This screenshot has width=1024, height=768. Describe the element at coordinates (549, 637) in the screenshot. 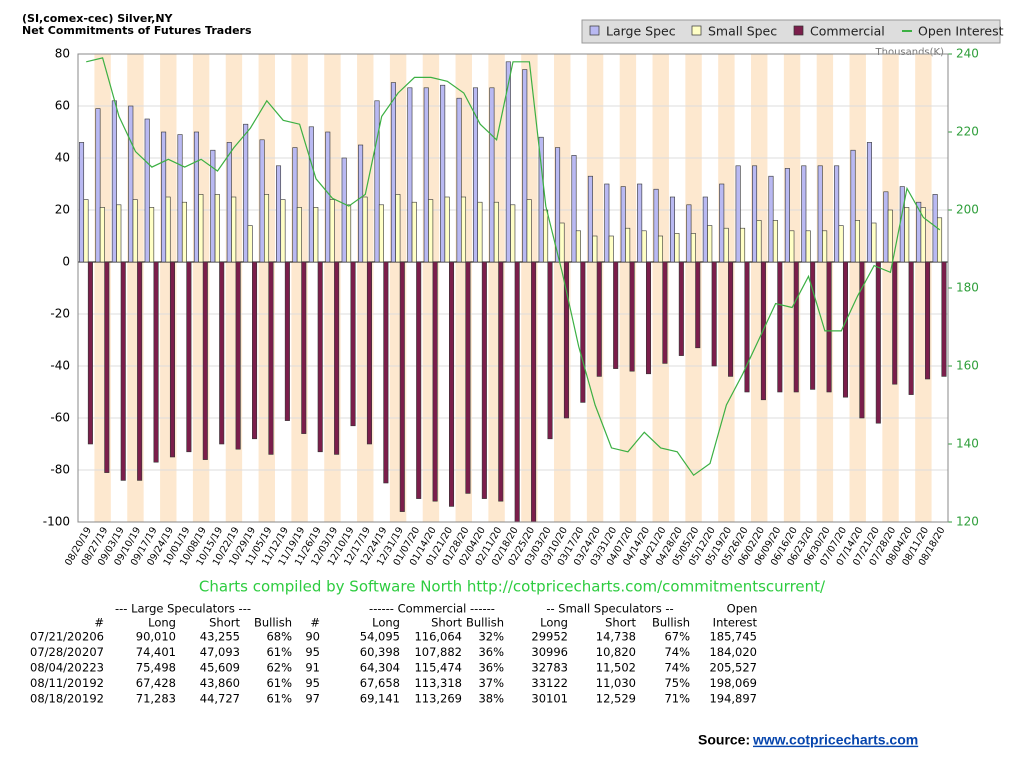

I see `table-cell: 29952` at that location.